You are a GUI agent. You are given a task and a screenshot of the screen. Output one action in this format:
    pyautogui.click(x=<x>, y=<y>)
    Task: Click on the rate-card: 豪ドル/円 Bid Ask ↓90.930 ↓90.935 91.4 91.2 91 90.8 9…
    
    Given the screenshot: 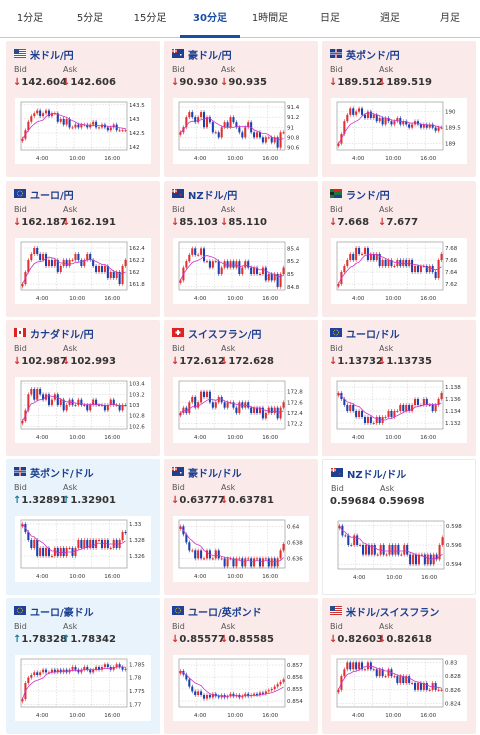 What is the action you would take?
    pyautogui.click(x=241, y=109)
    